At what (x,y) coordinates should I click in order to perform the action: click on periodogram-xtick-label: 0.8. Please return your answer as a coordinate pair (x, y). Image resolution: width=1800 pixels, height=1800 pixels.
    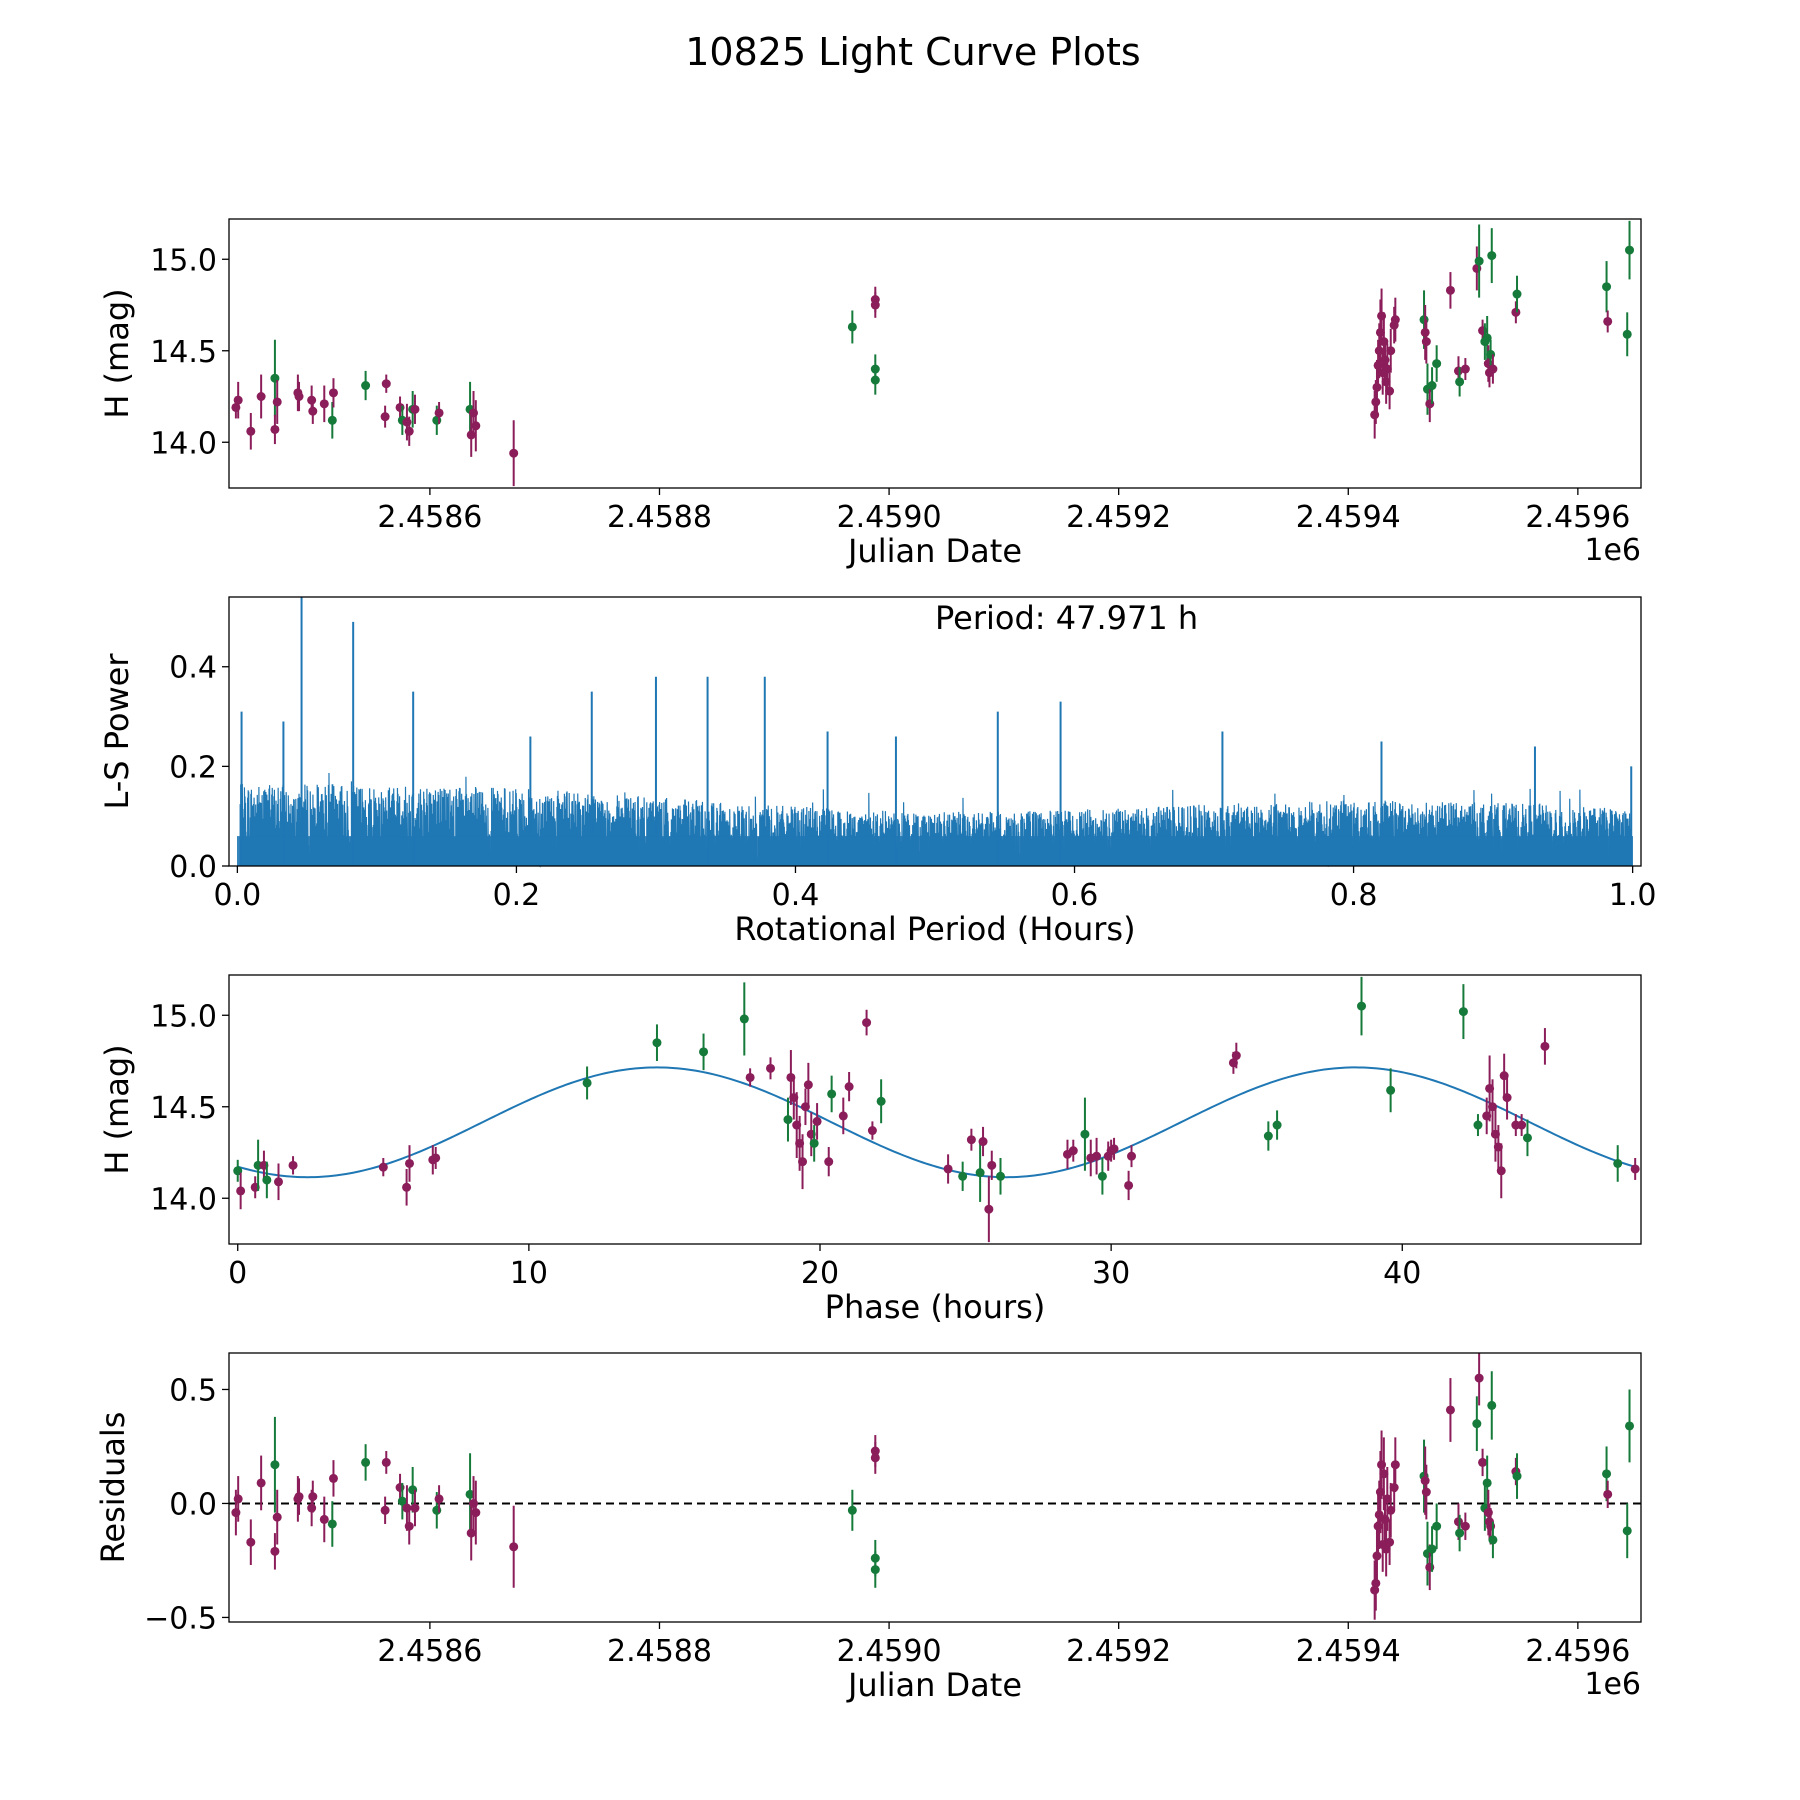
    Looking at the image, I should click on (1354, 895).